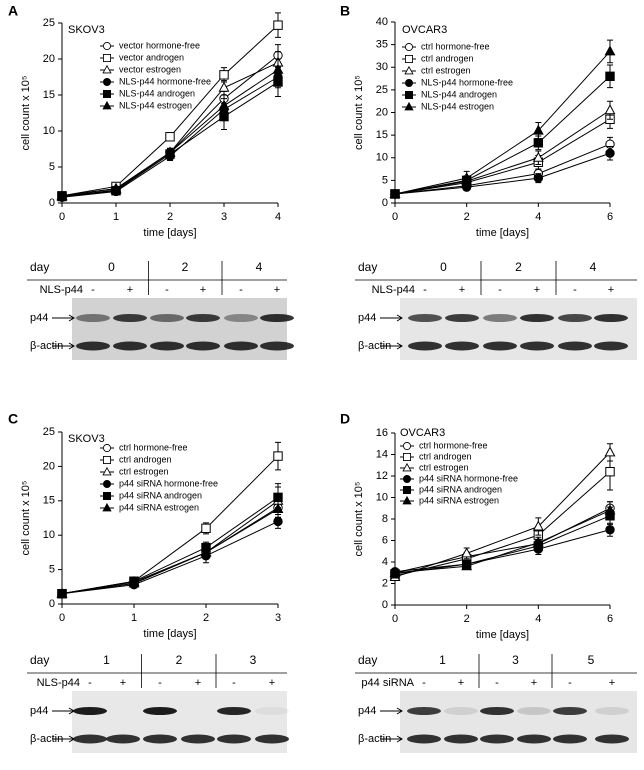 The image size is (644, 770). Describe the element at coordinates (518, 267) in the screenshot. I see `blot-day: 2` at that location.